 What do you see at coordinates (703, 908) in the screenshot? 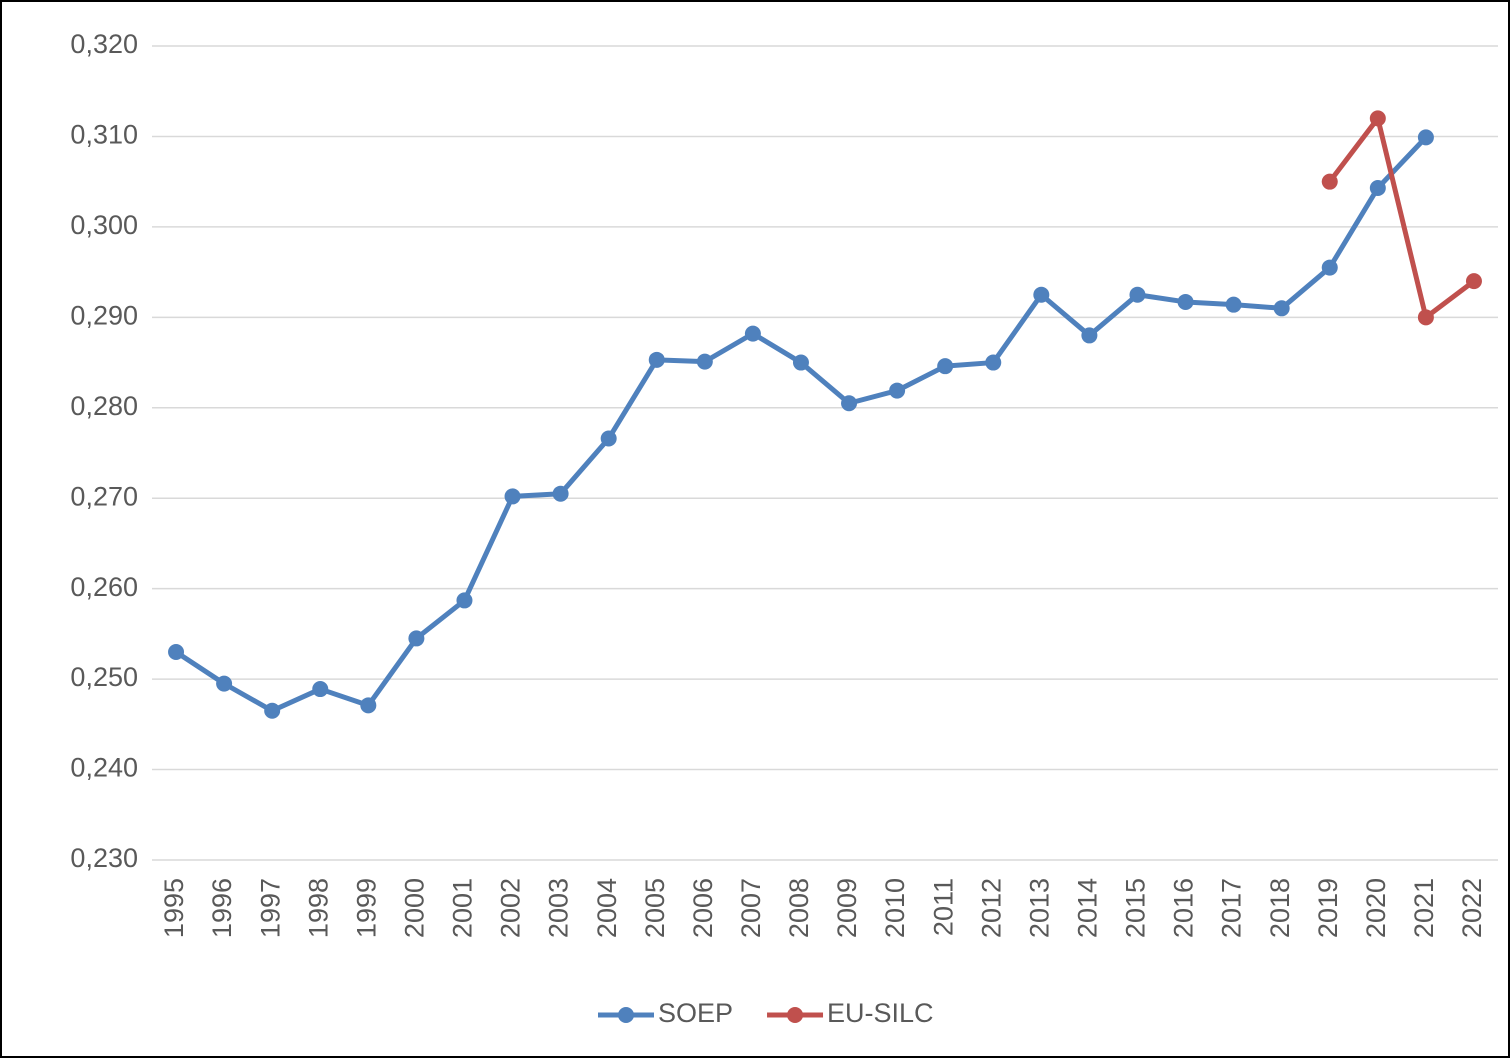
I see `x-tick-label: 2006` at bounding box center [703, 908].